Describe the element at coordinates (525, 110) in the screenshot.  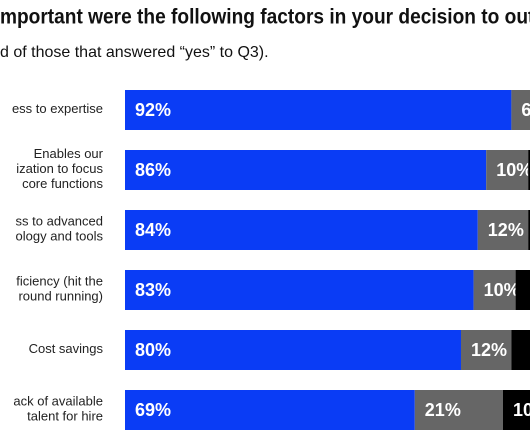
I see `value-label: 6%` at that location.